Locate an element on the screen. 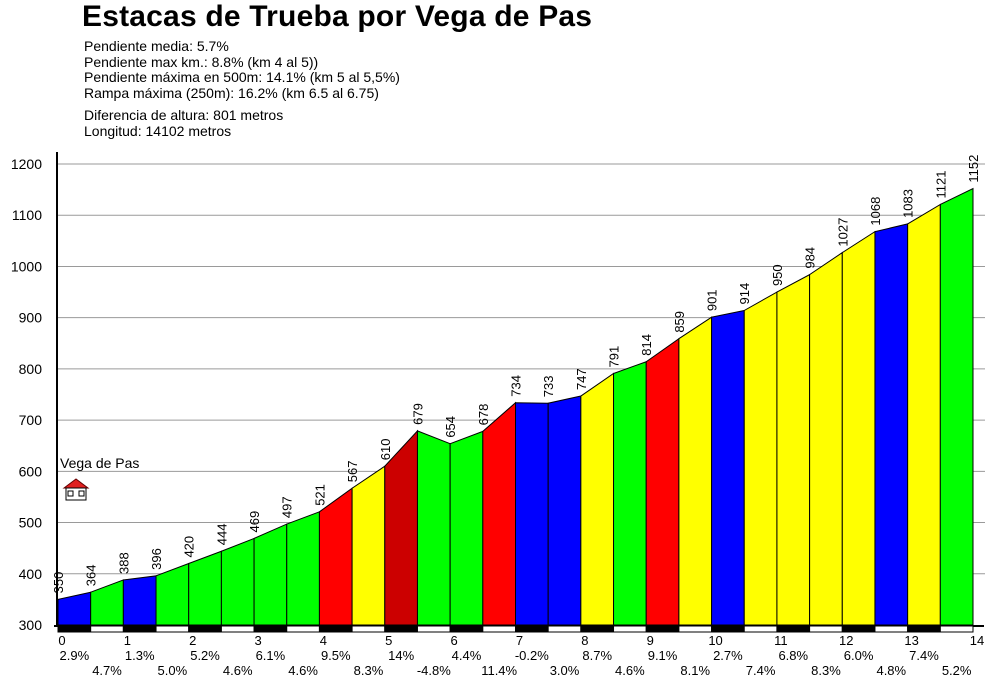 This screenshot has height=685, width=989. y-tick-label: 500 is located at coordinates (31, 523).